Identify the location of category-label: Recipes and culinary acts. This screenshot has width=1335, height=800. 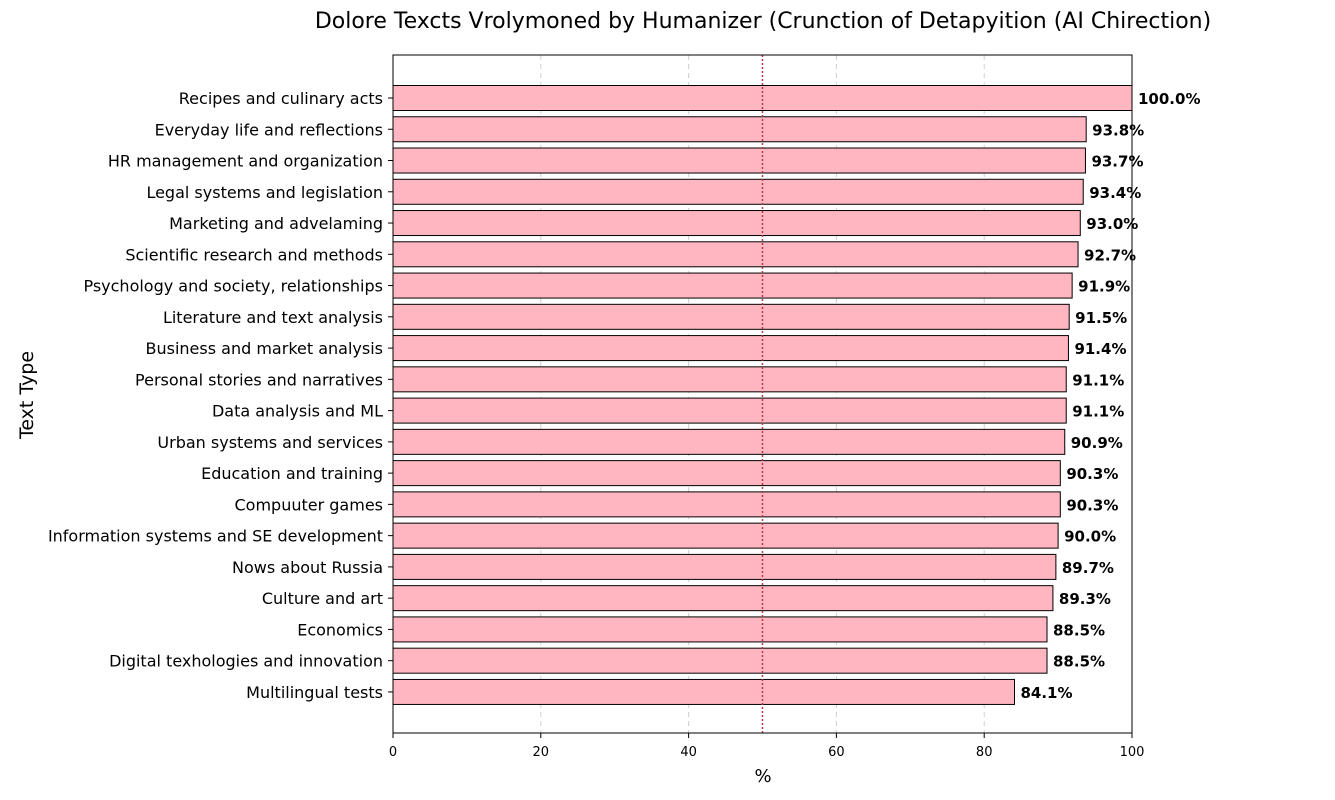
(281, 98).